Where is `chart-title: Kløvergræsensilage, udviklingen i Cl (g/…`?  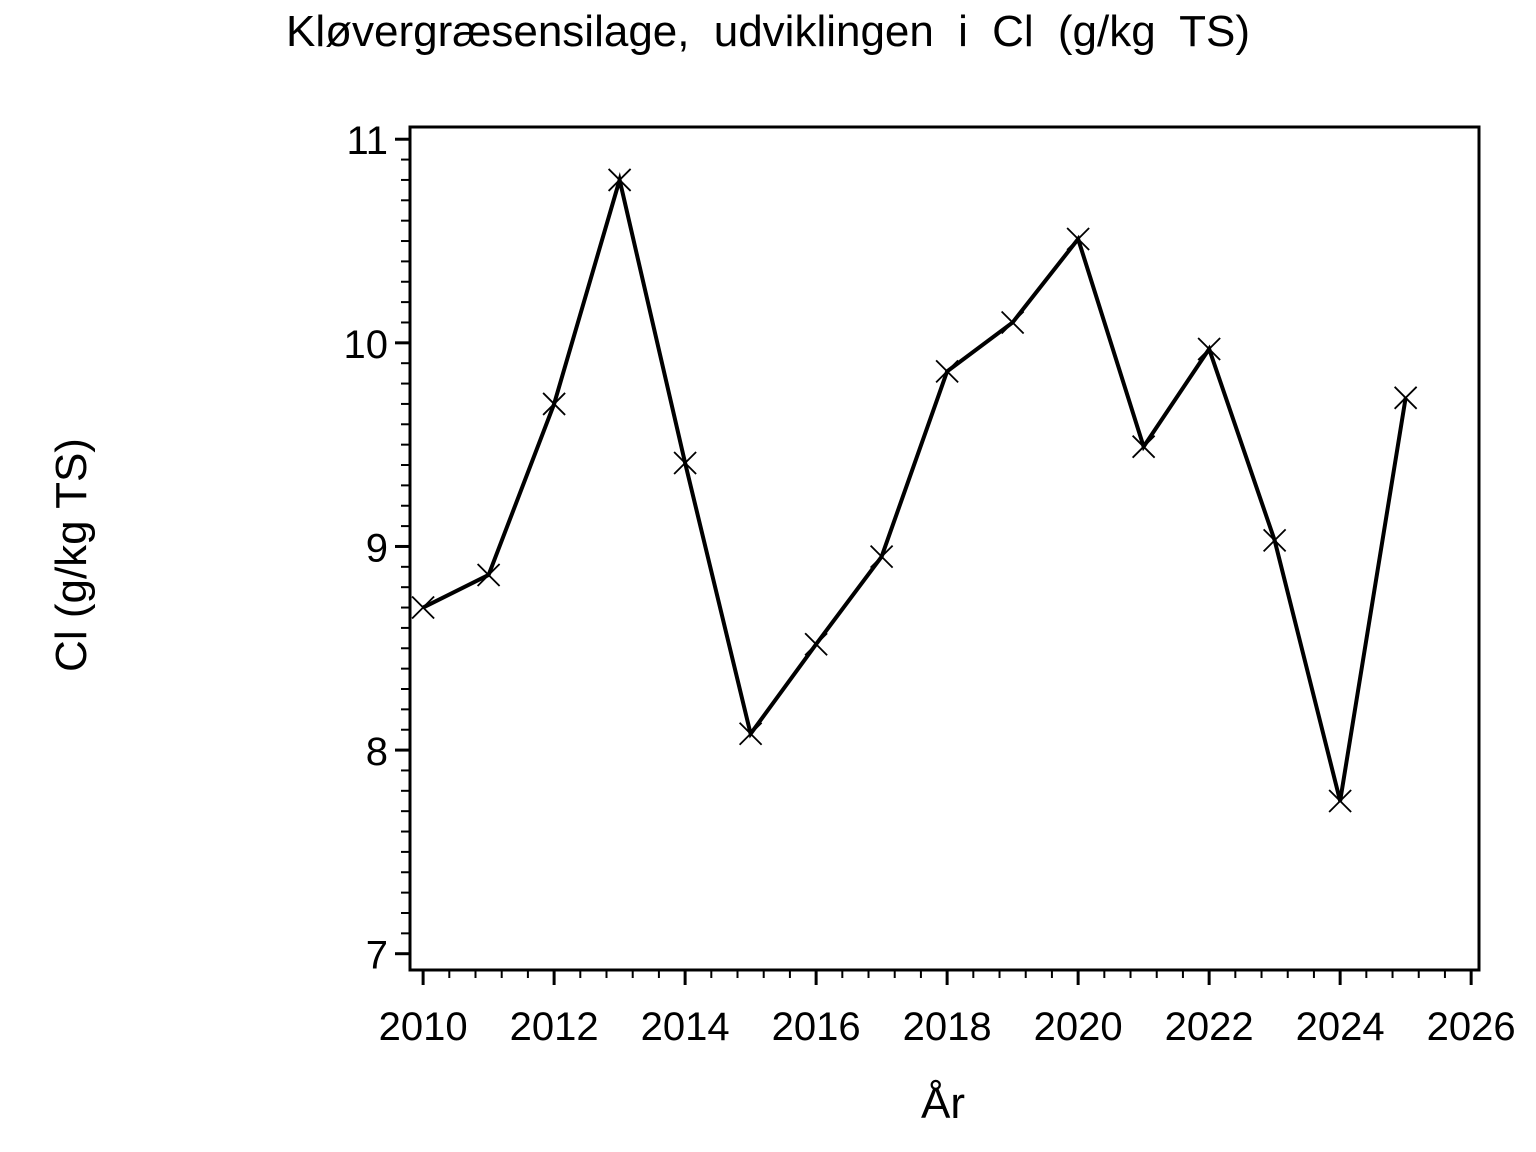
chart-title: Kløvergræsensilage, udviklingen i Cl (g/… is located at coordinates (768, 31).